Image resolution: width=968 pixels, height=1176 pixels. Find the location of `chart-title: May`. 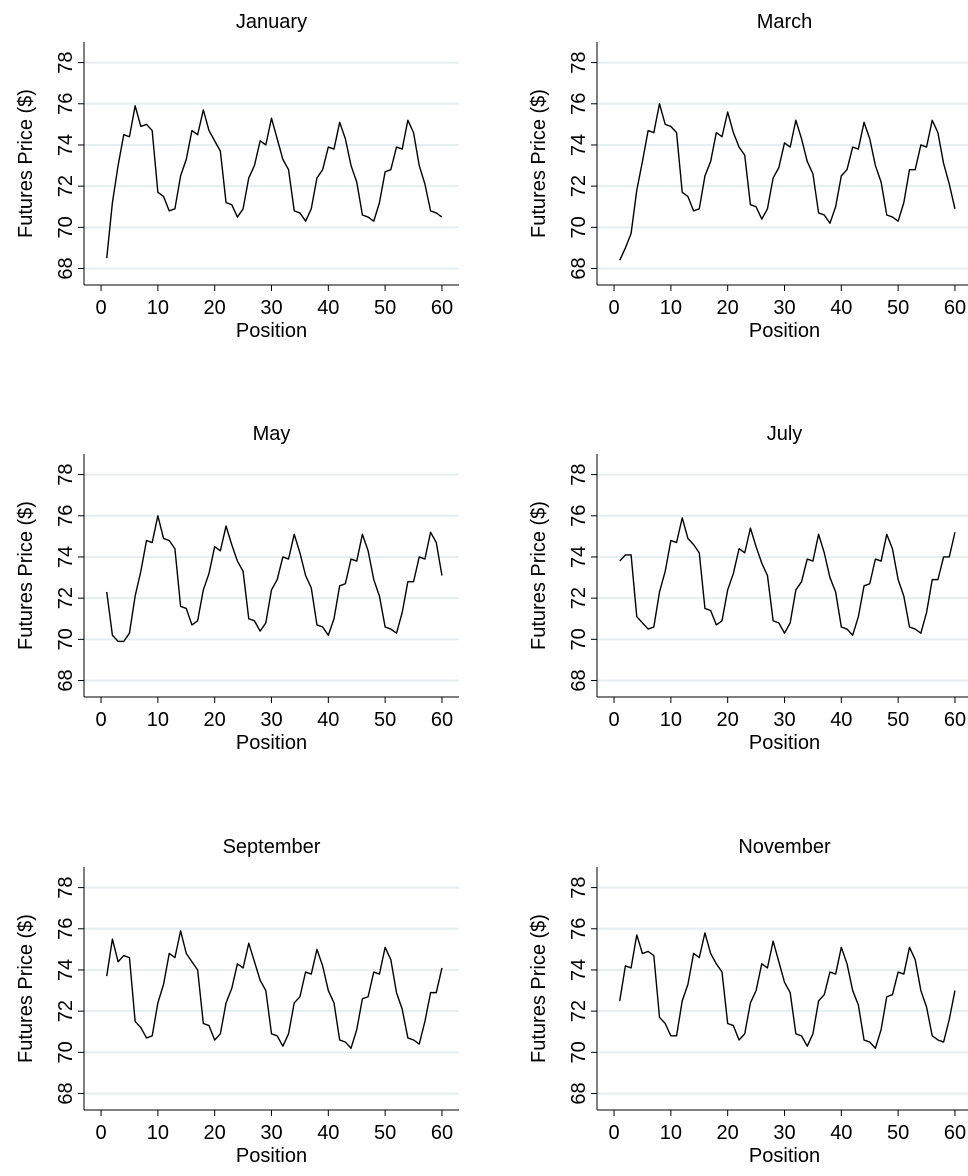

chart-title: May is located at coordinates (272, 434).